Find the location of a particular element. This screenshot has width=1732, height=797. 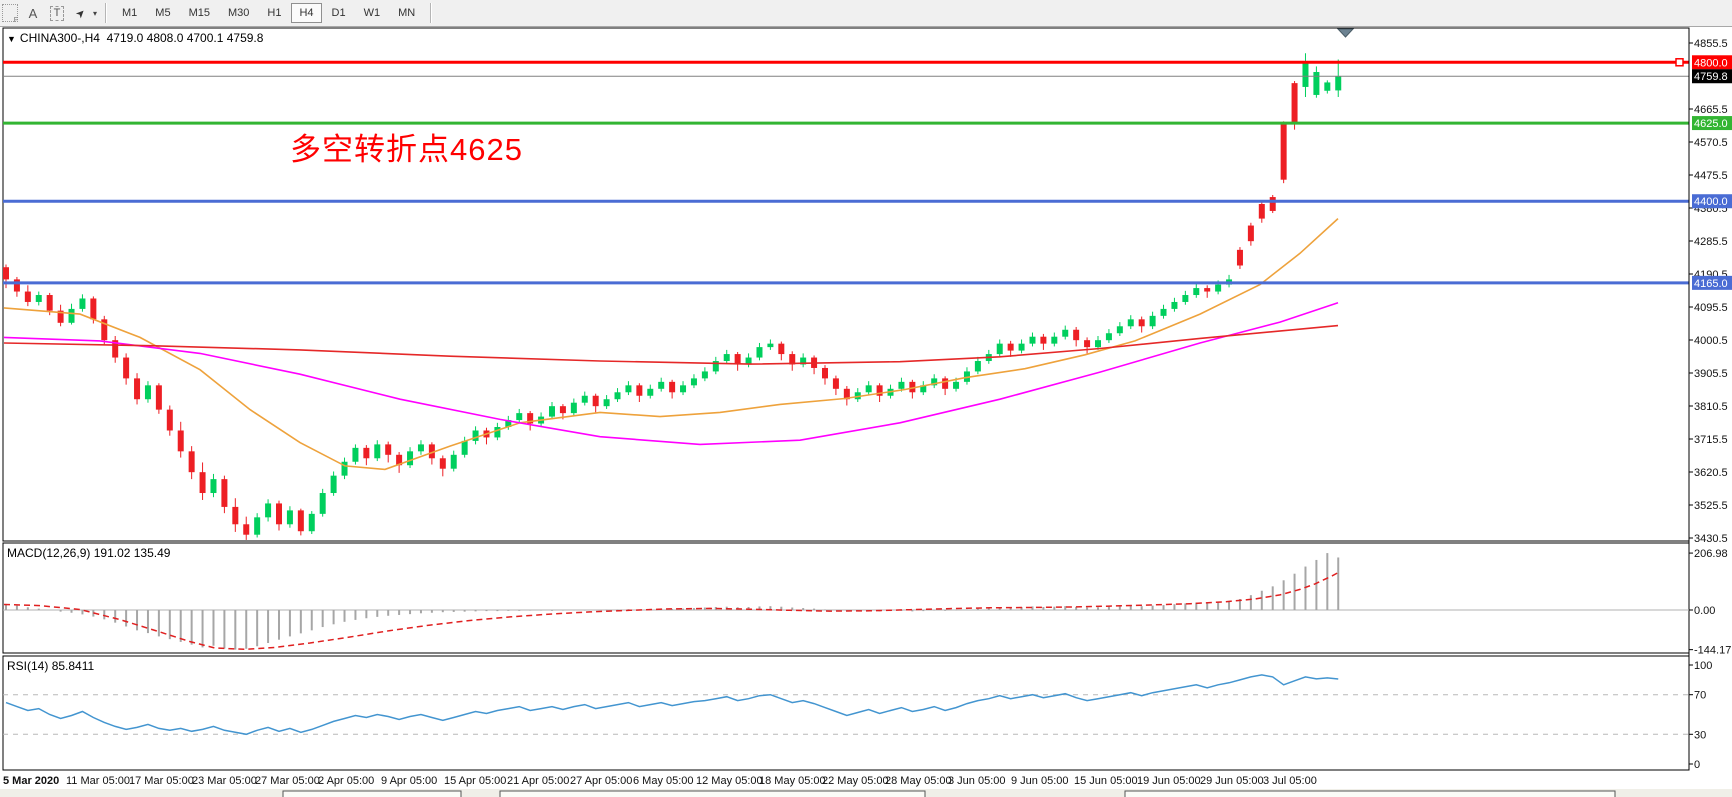

hline-drag-handle is located at coordinates (1679, 62).